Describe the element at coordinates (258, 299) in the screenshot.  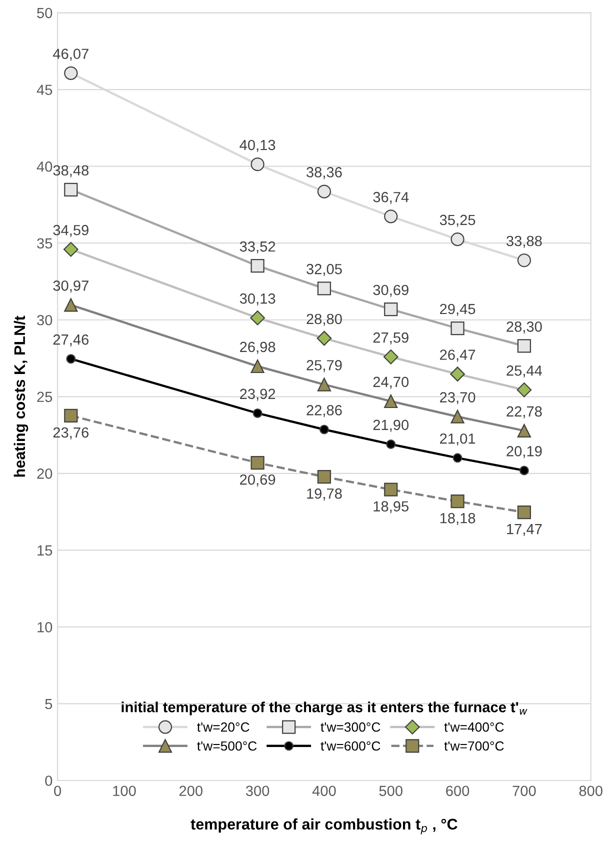
I see `data-label: 30,13` at that location.